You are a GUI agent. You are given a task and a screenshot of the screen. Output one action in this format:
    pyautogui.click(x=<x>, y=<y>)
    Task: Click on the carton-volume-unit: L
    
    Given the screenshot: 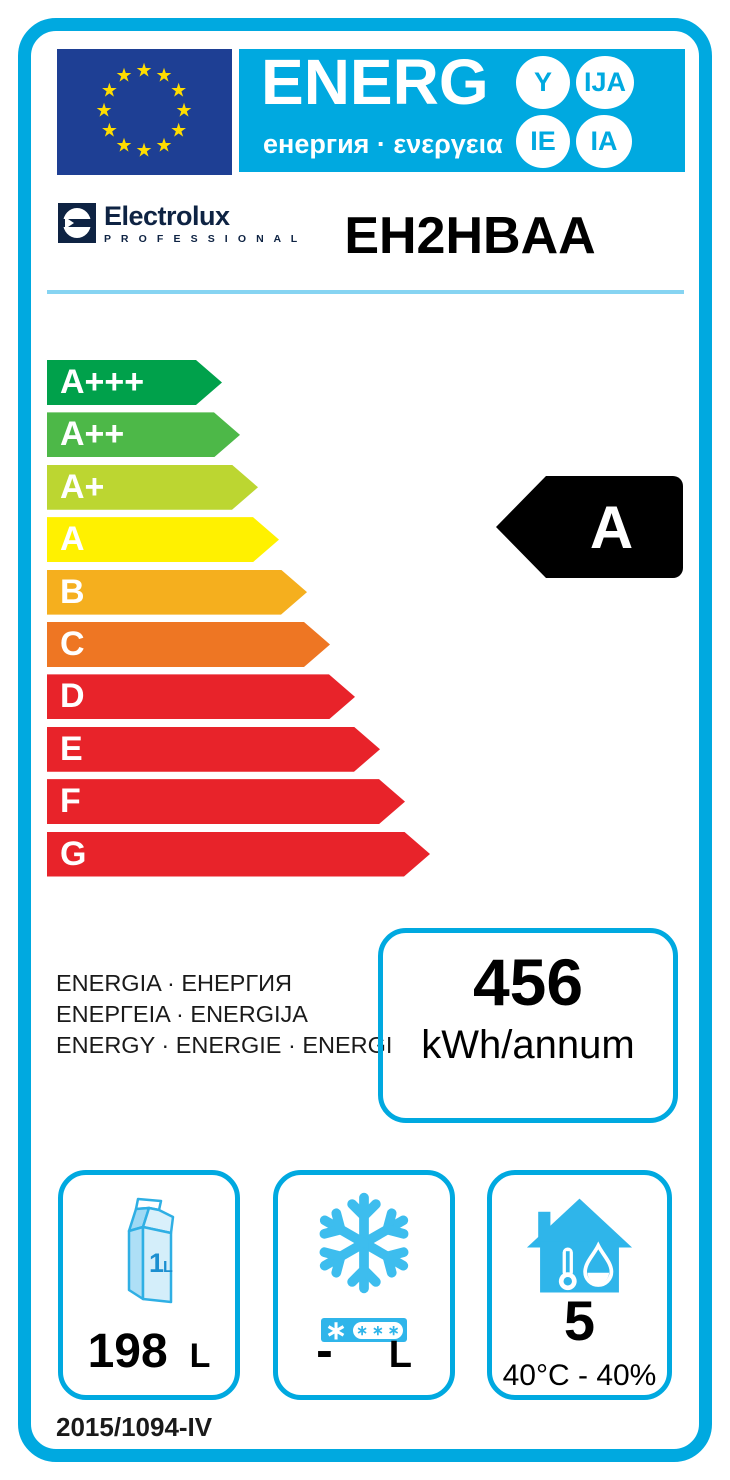 What is the action you would take?
    pyautogui.click(x=168, y=1267)
    